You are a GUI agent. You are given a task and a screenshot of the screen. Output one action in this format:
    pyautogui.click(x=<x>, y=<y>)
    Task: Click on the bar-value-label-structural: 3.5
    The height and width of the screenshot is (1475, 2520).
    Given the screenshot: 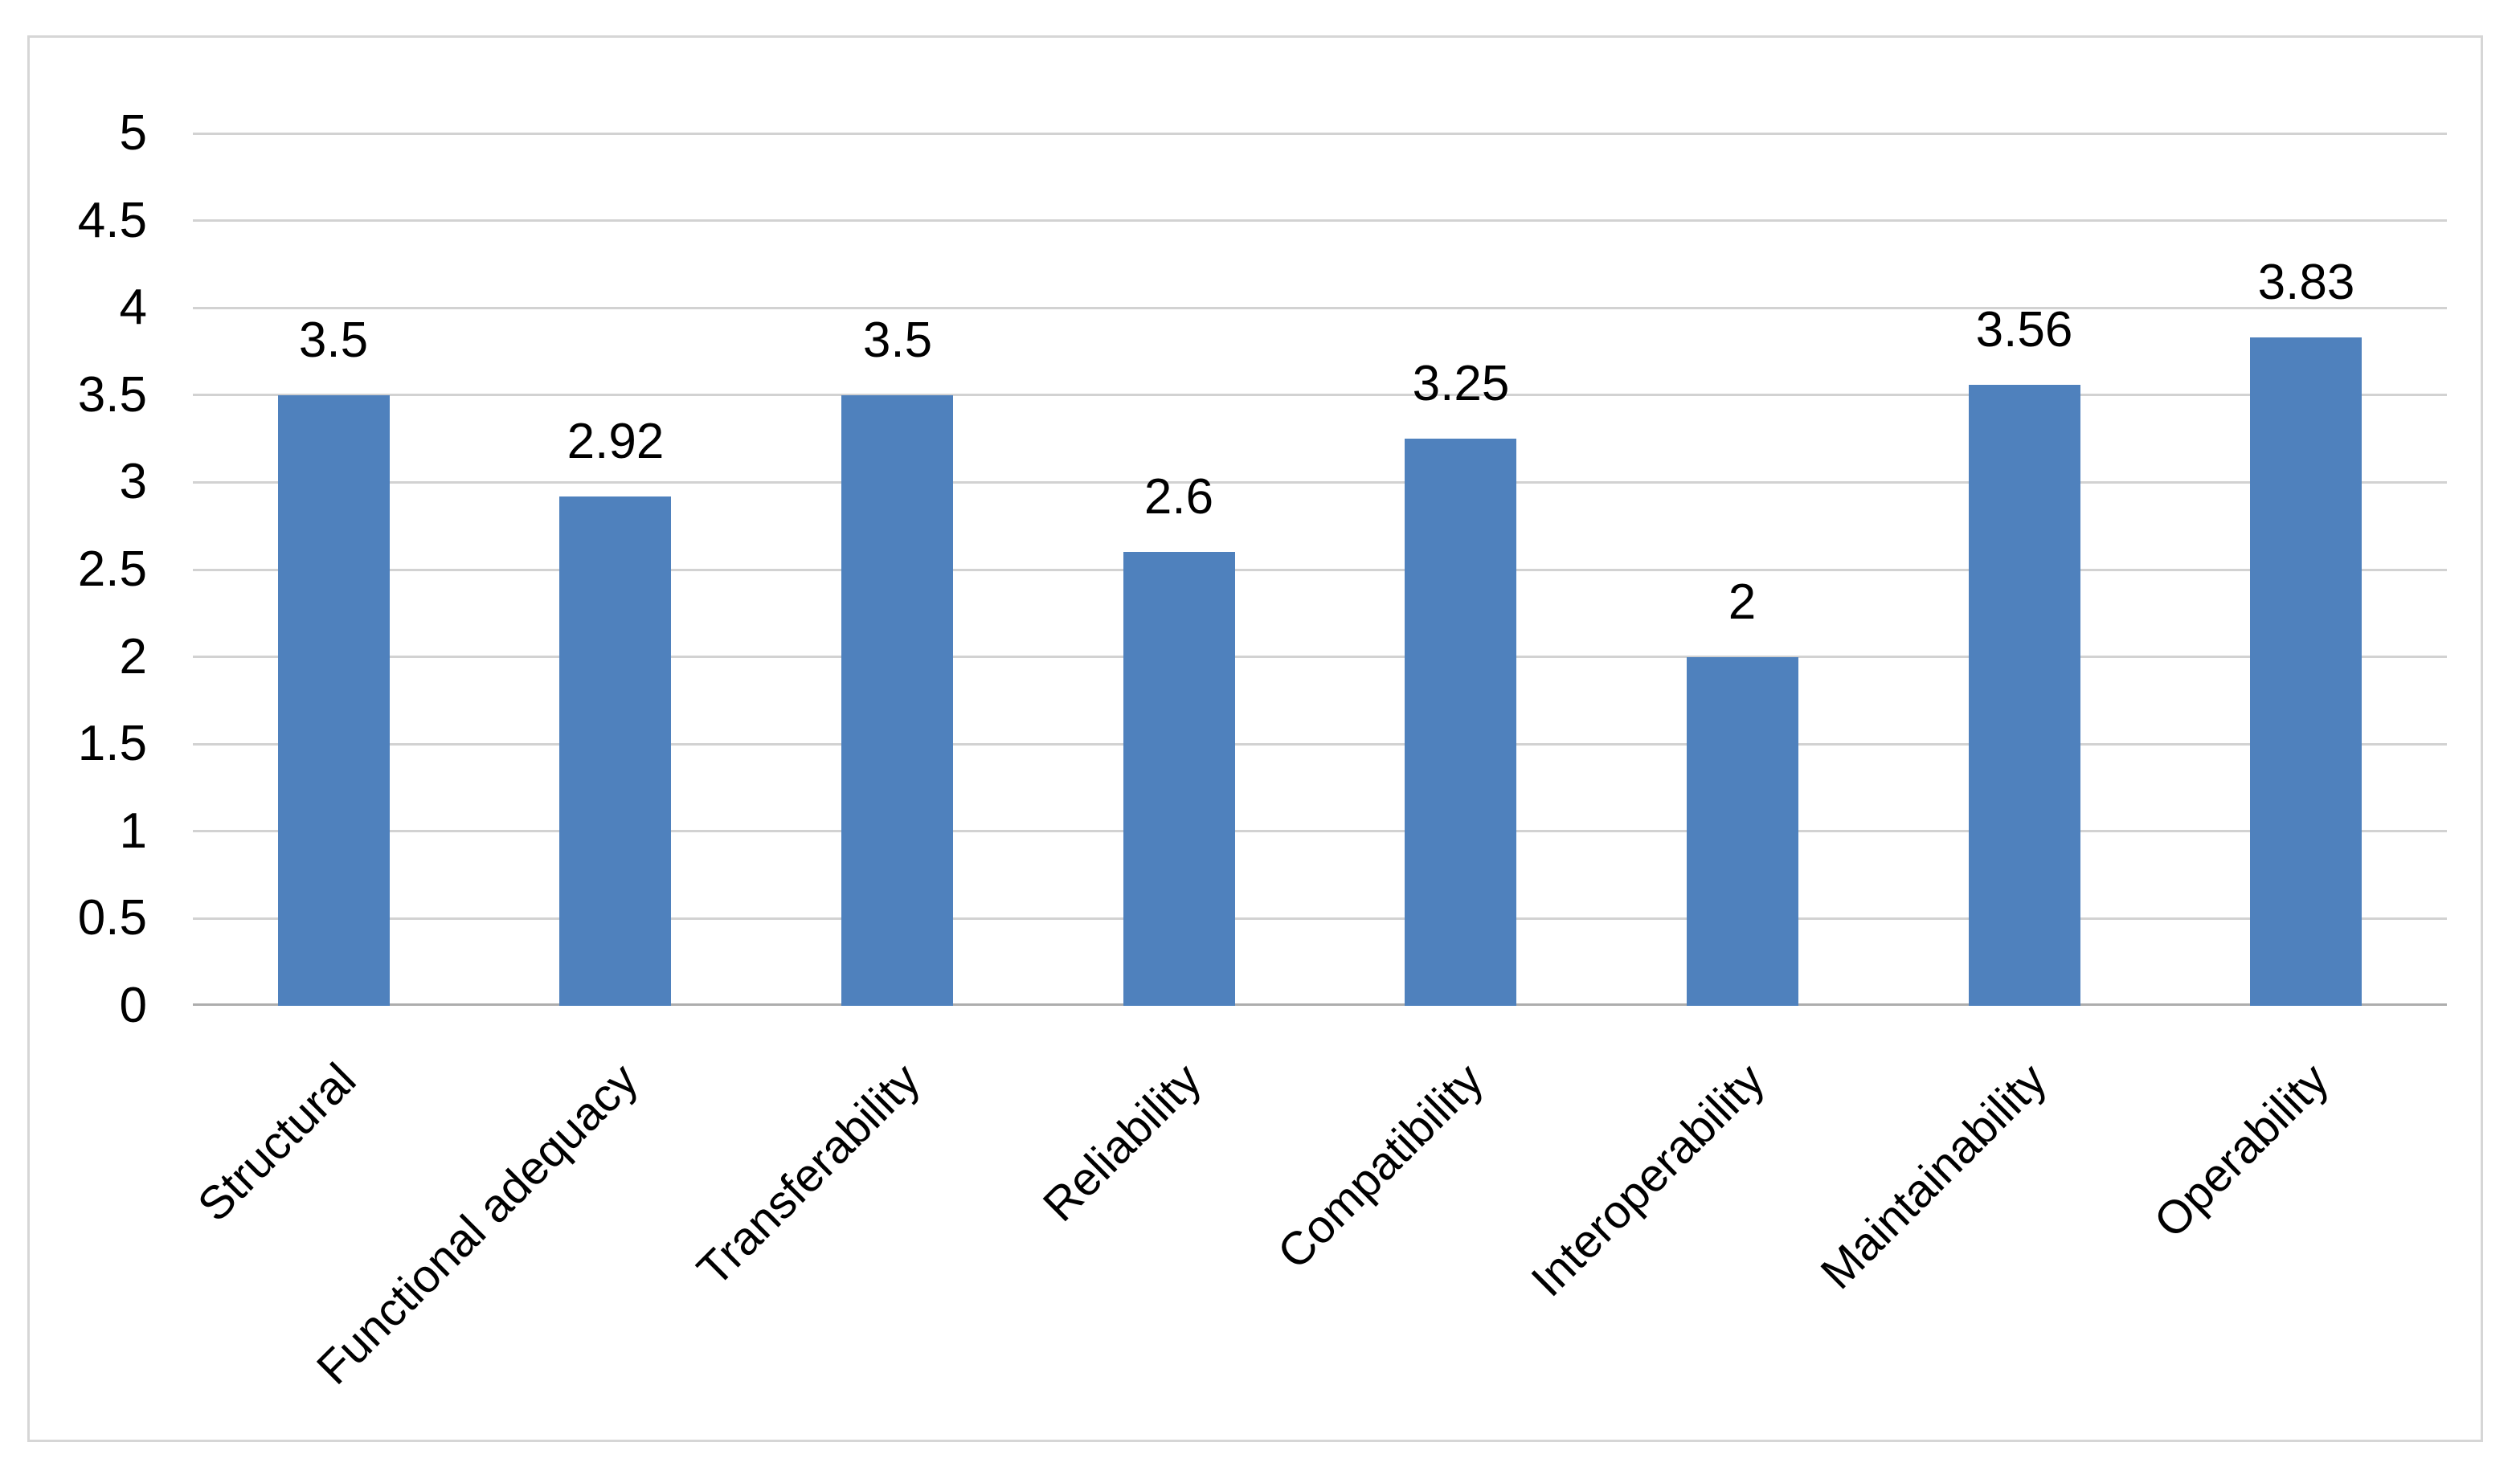 What is the action you would take?
    pyautogui.click(x=333, y=340)
    